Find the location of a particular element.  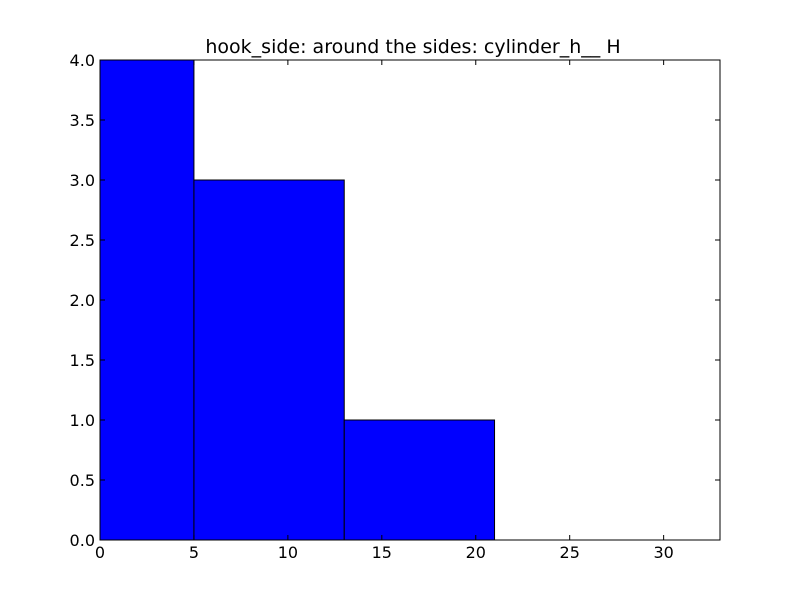

y-tick-label: 3.0 is located at coordinates (82, 180).